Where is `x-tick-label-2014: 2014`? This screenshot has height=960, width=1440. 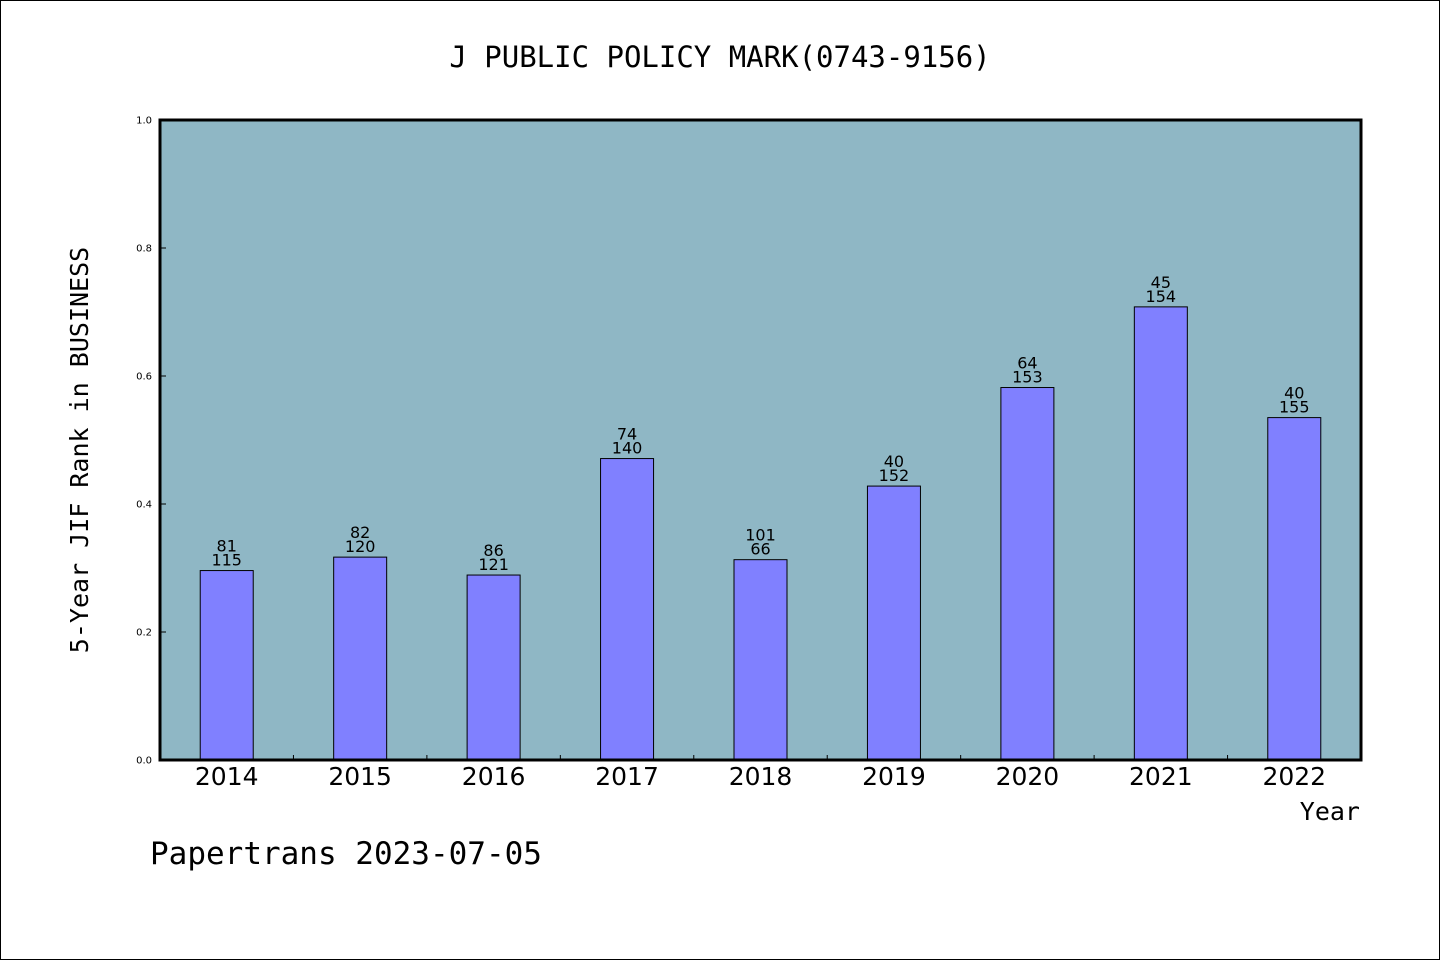 x-tick-label-2014: 2014 is located at coordinates (227, 776).